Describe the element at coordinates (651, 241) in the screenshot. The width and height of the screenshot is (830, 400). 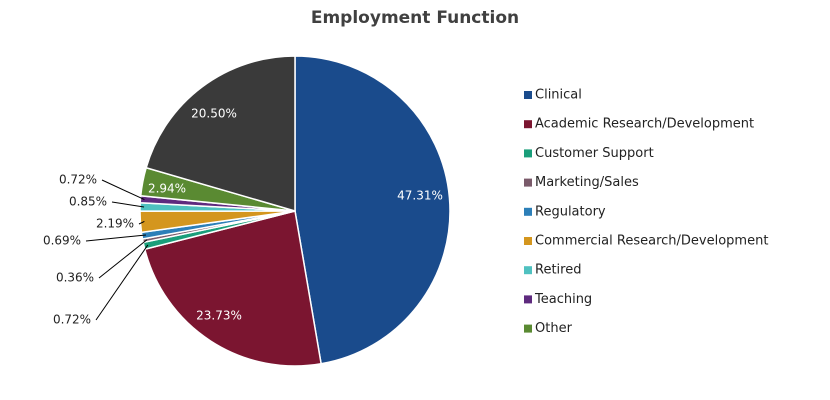
I see `legend-label: Commercial Research/Development` at that location.